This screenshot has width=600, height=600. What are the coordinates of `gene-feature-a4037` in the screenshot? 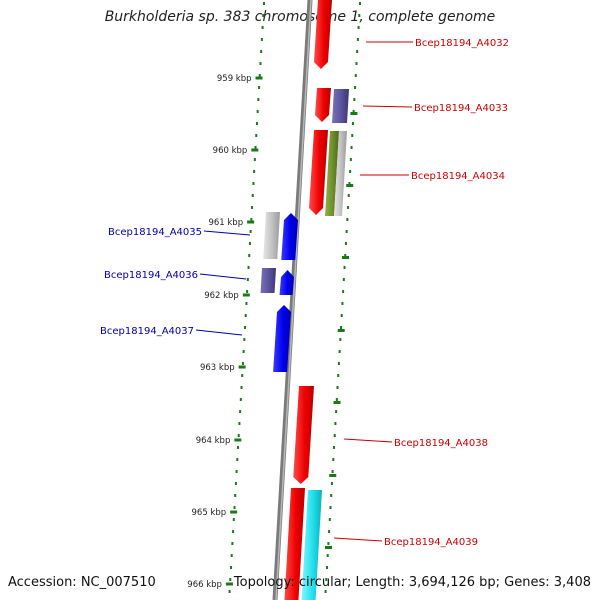 It's located at (282, 338).